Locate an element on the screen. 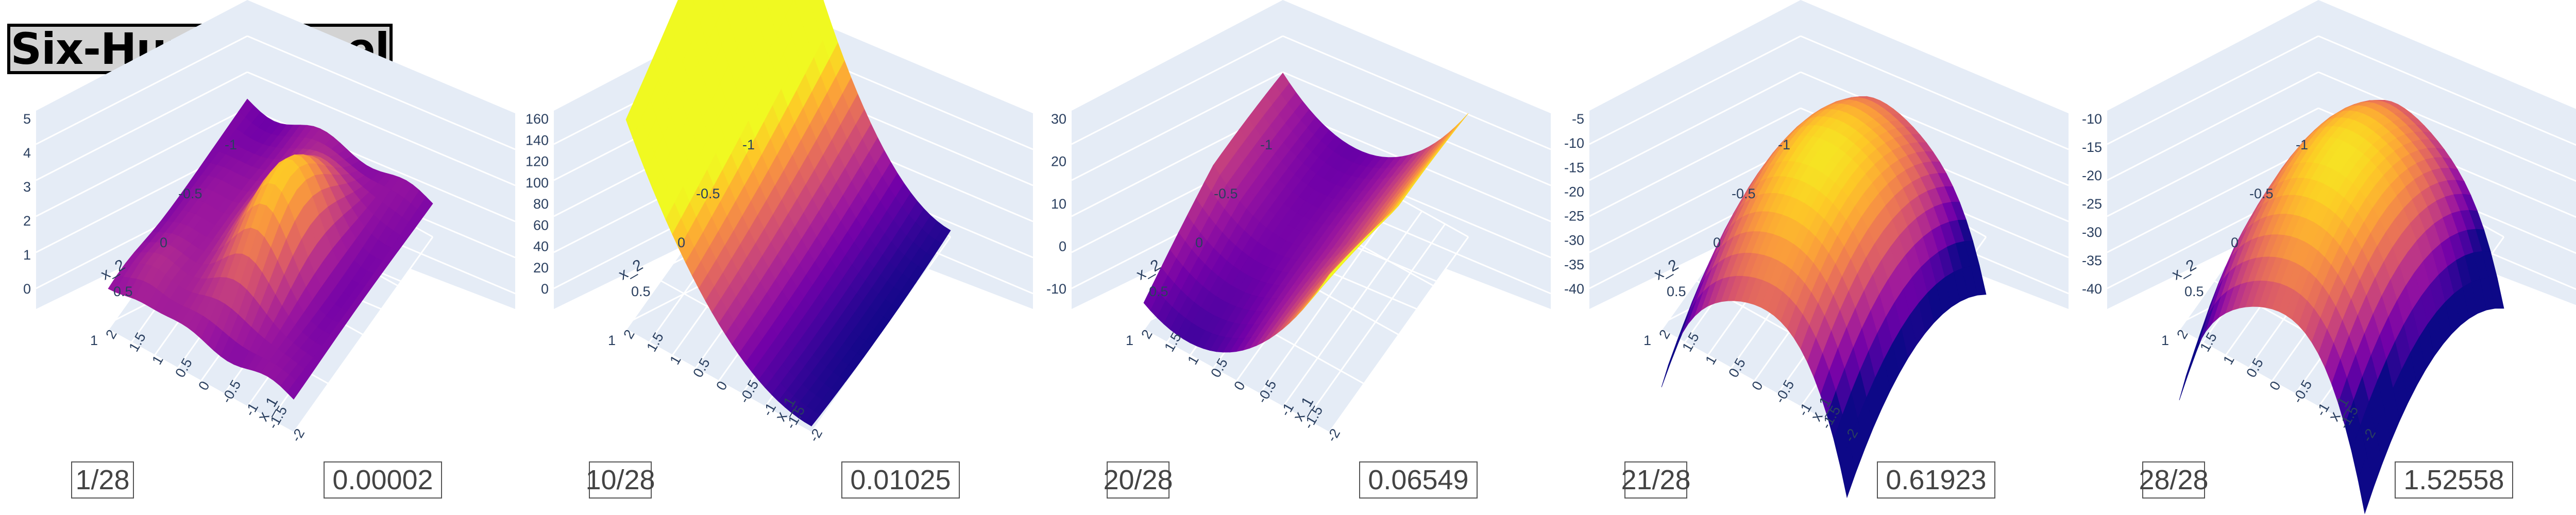 The height and width of the screenshot is (515, 2576). value-label: 0.61923 is located at coordinates (1936, 480).